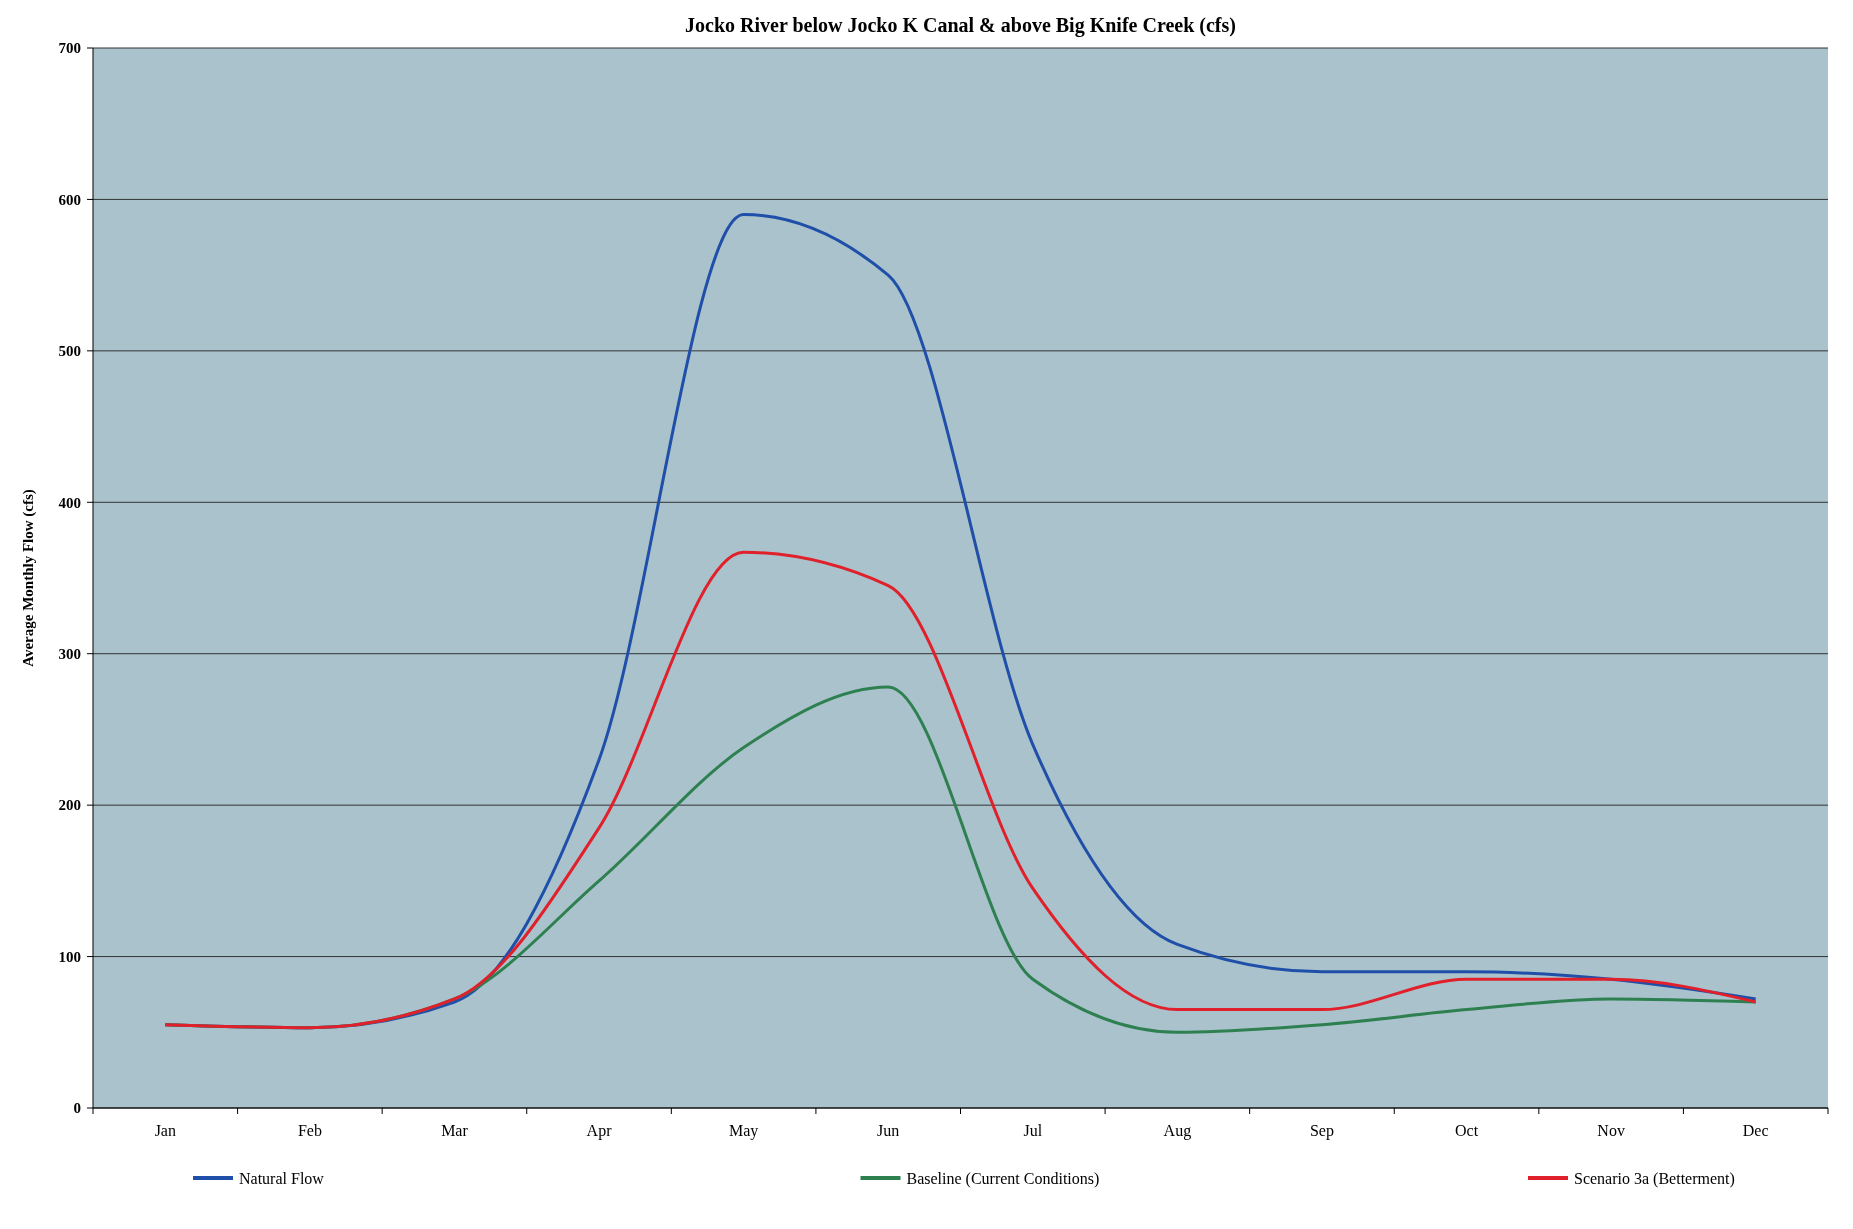 The image size is (1853, 1229). What do you see at coordinates (69, 502) in the screenshot?
I see `y-tick-label: 400` at bounding box center [69, 502].